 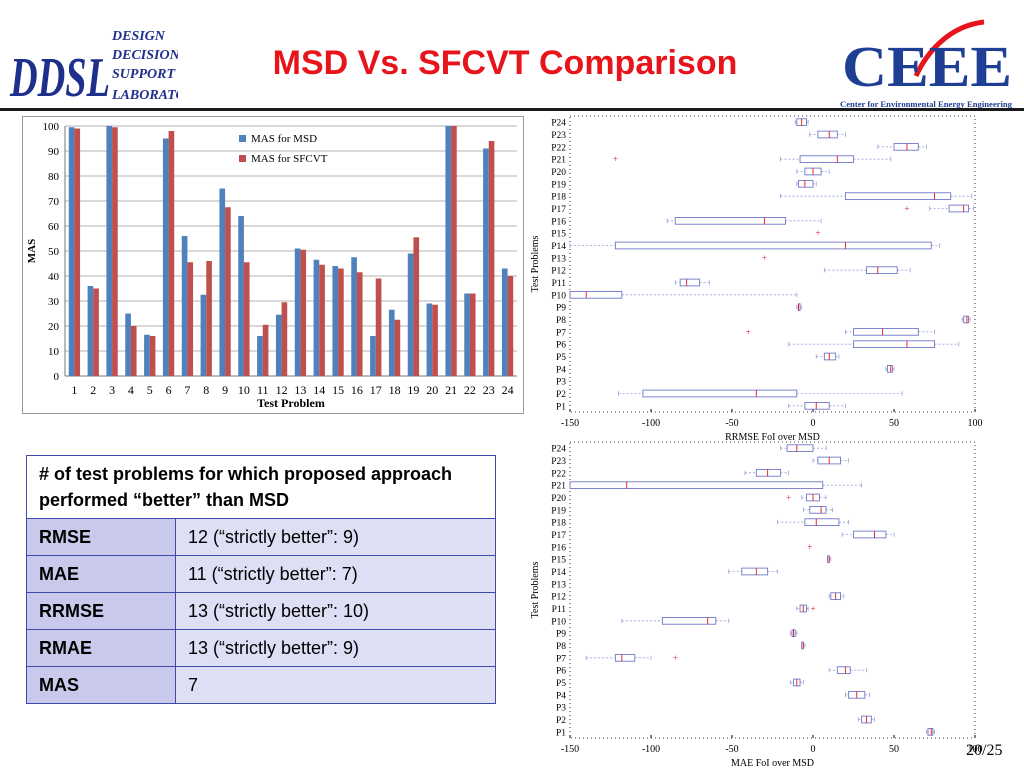 What do you see at coordinates (242, 158) in the screenshot?
I see `legend-swatch` at bounding box center [242, 158].